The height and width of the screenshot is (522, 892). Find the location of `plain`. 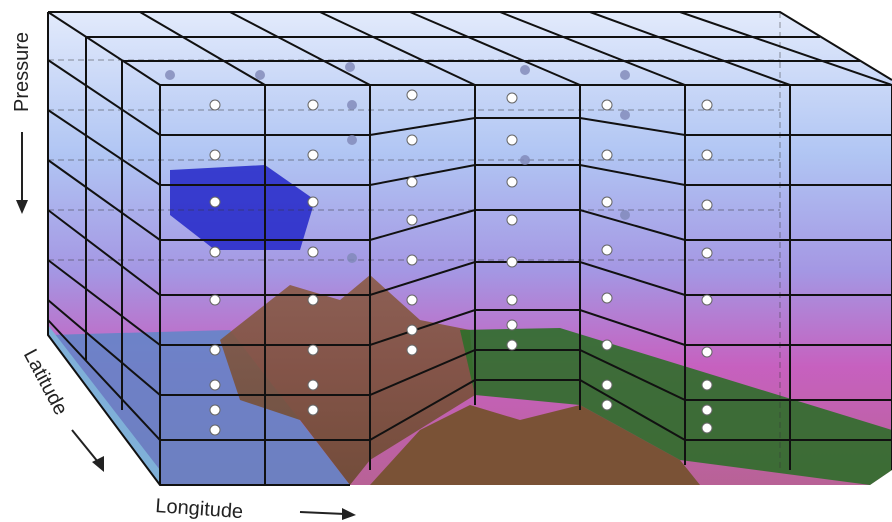

plain is located at coordinates (676, 406).